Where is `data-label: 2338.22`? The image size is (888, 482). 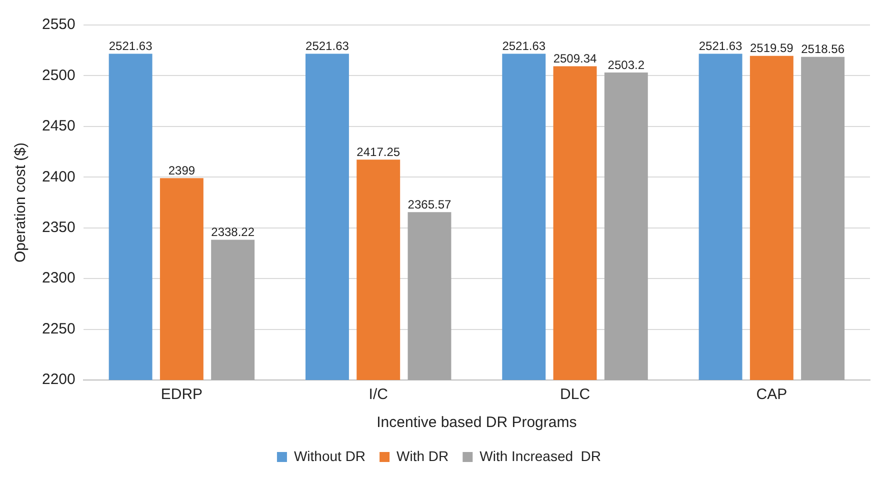 data-label: 2338.22 is located at coordinates (233, 232).